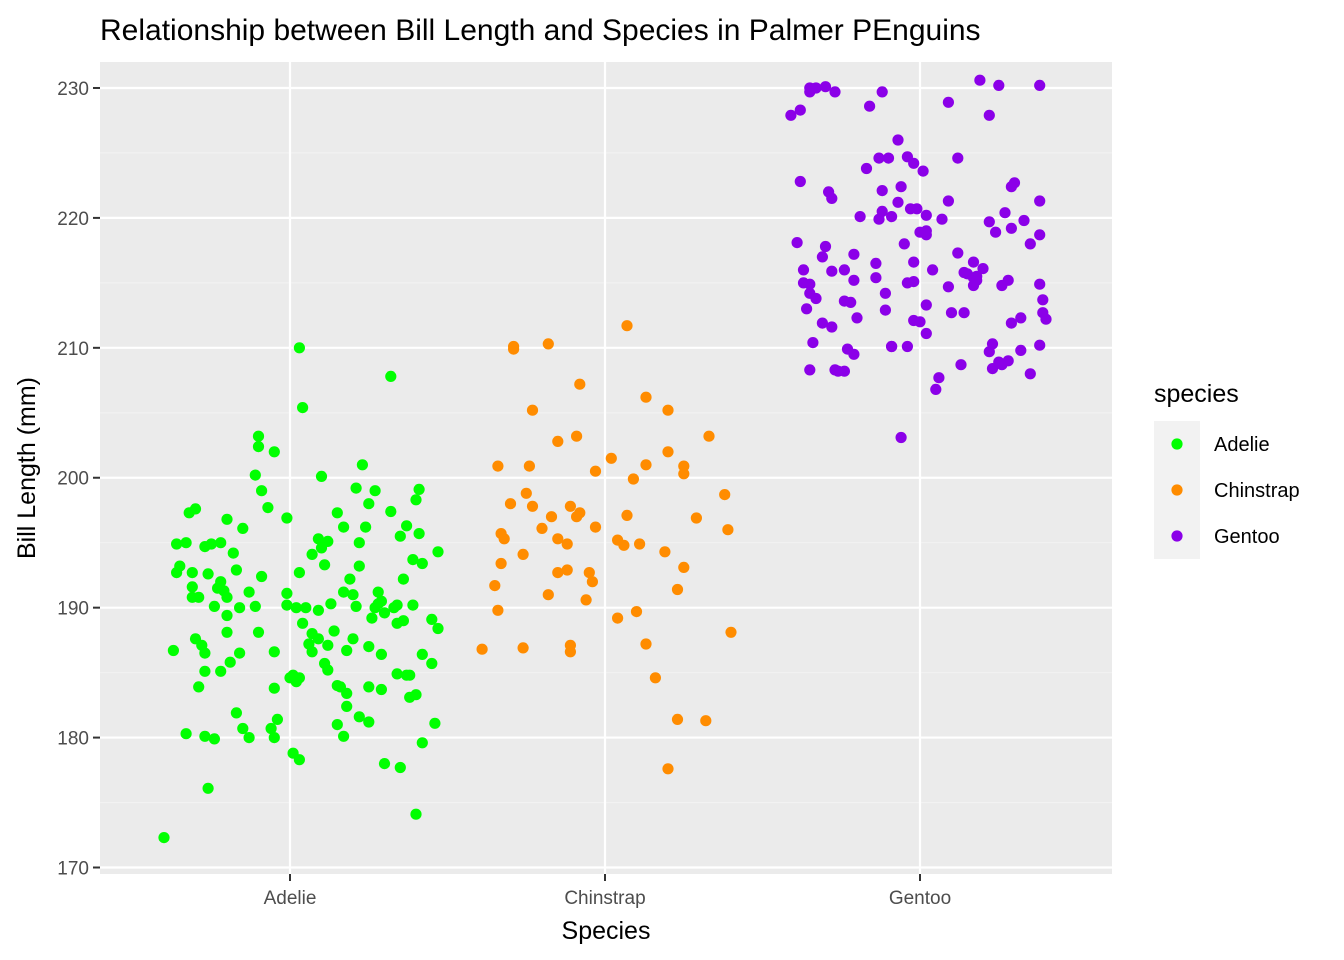 This screenshot has height=960, width=1344. What do you see at coordinates (1257, 491) in the screenshot?
I see `legend-label: Chinstrap` at bounding box center [1257, 491].